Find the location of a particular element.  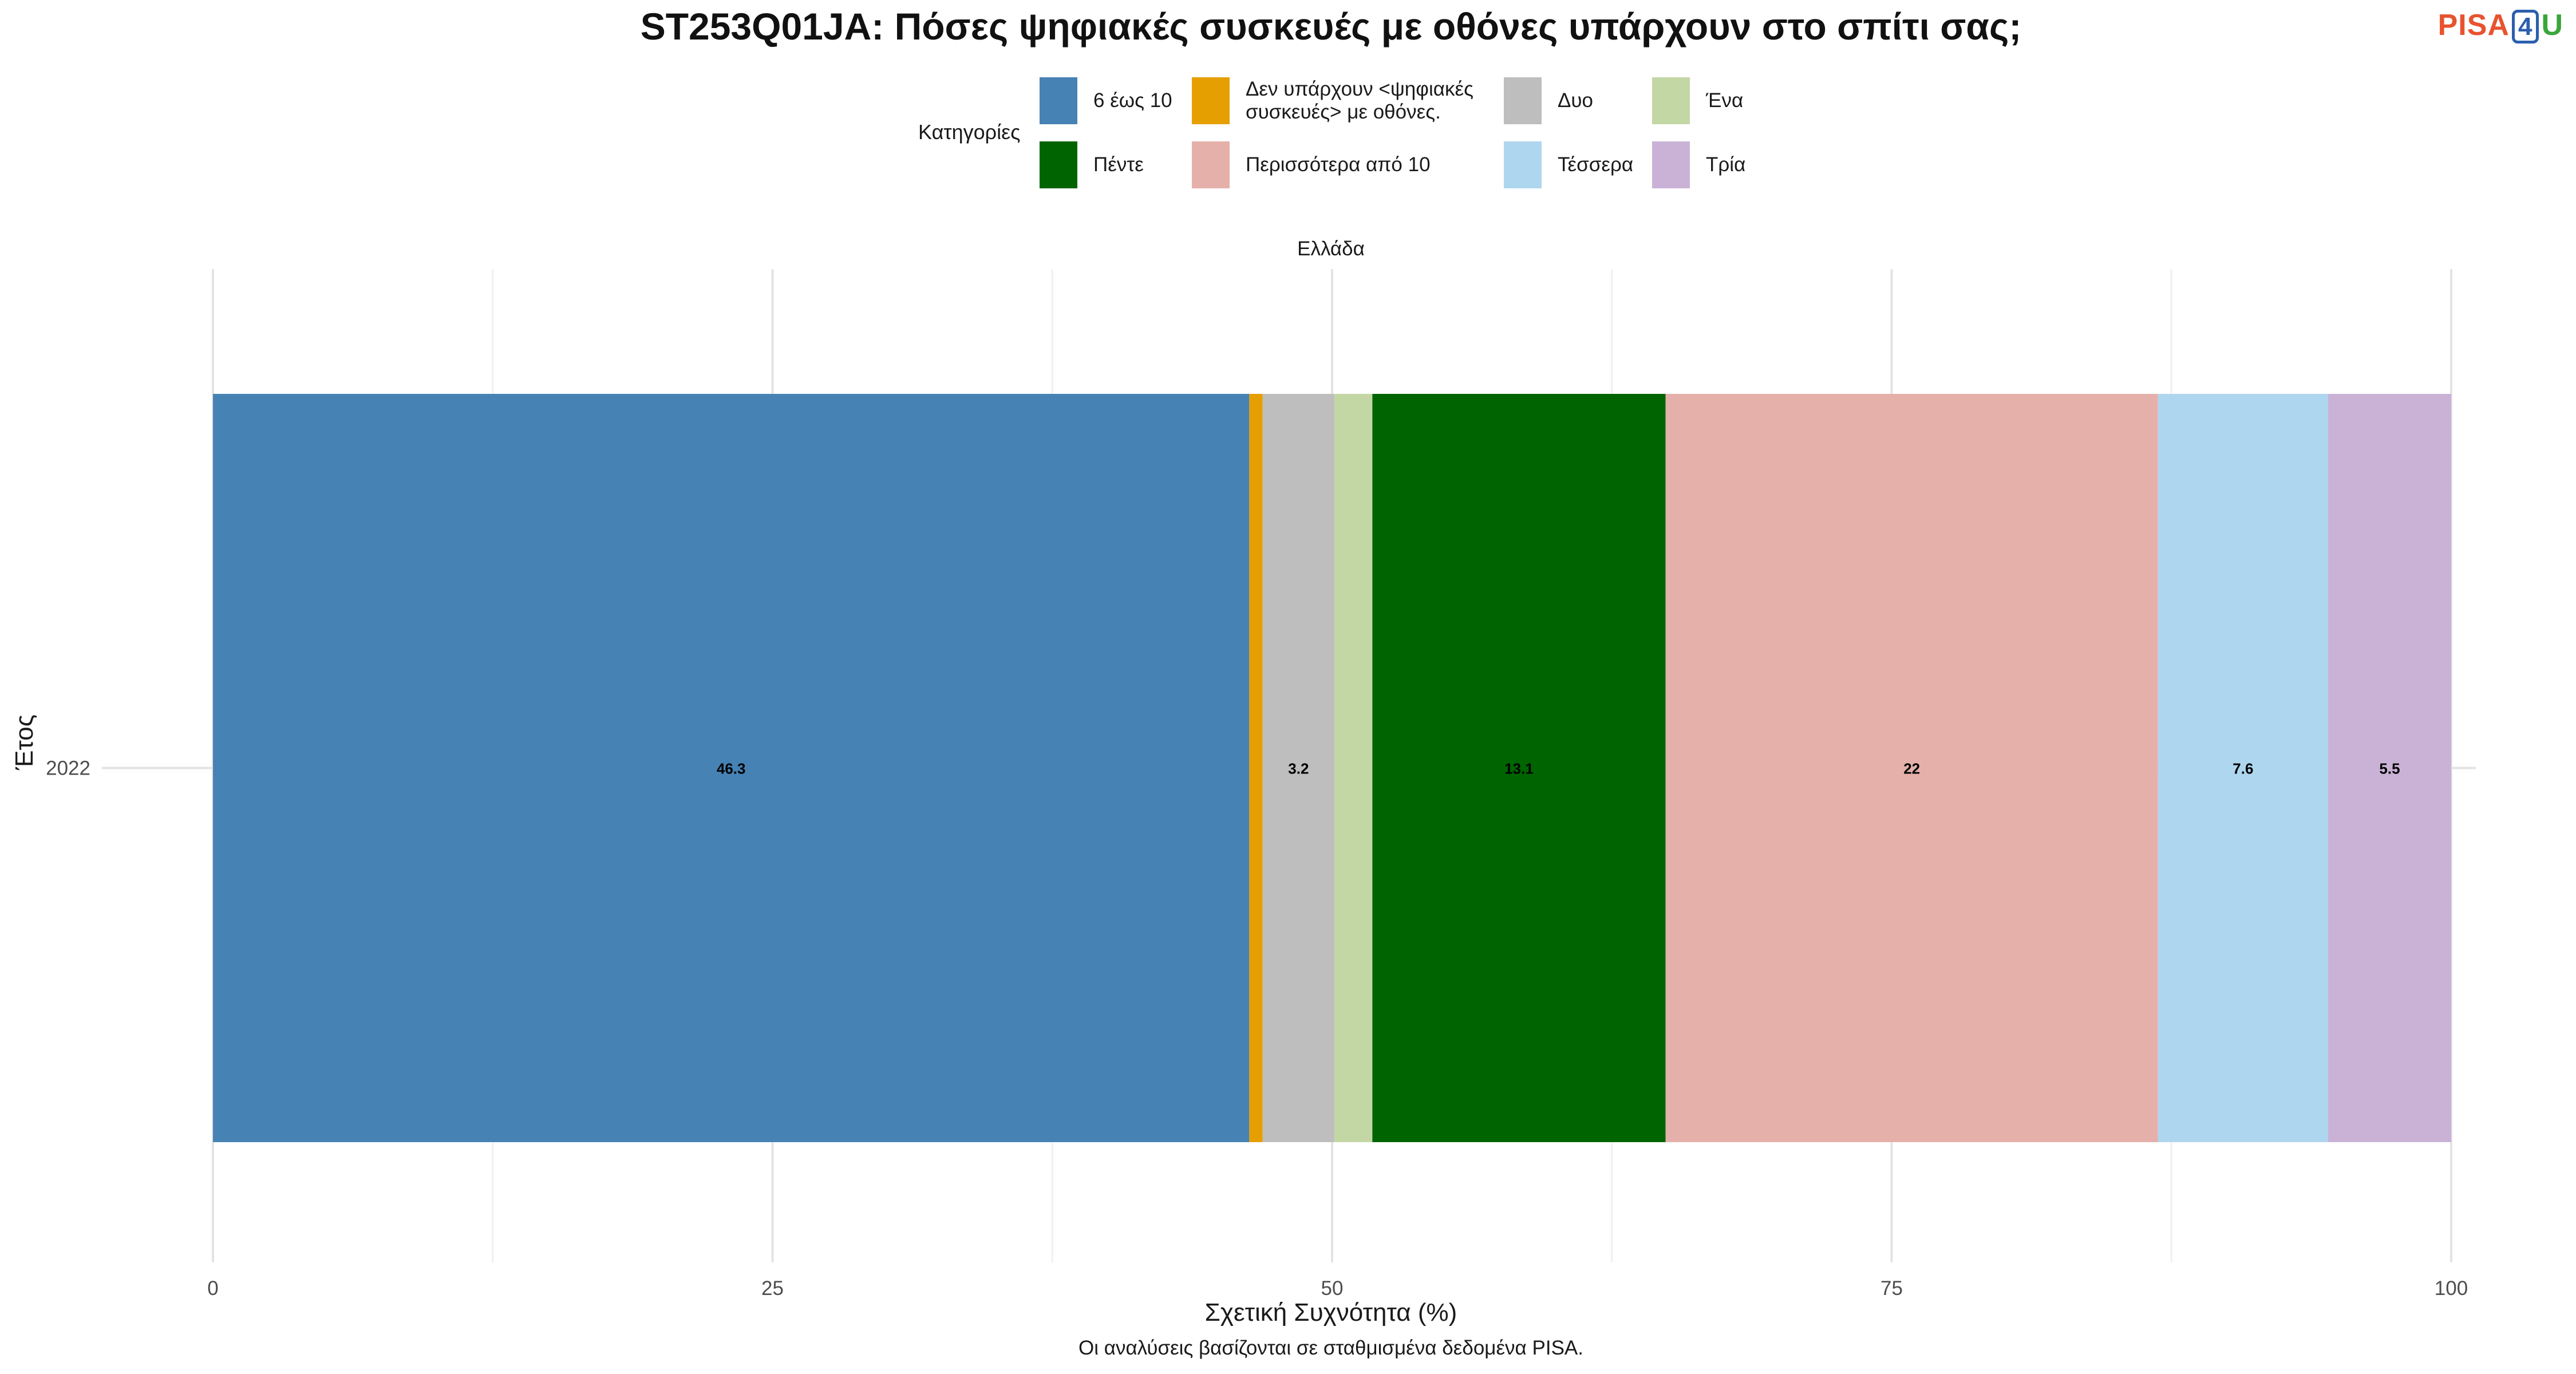

y-axis-title: Έτος is located at coordinates (24, 742).